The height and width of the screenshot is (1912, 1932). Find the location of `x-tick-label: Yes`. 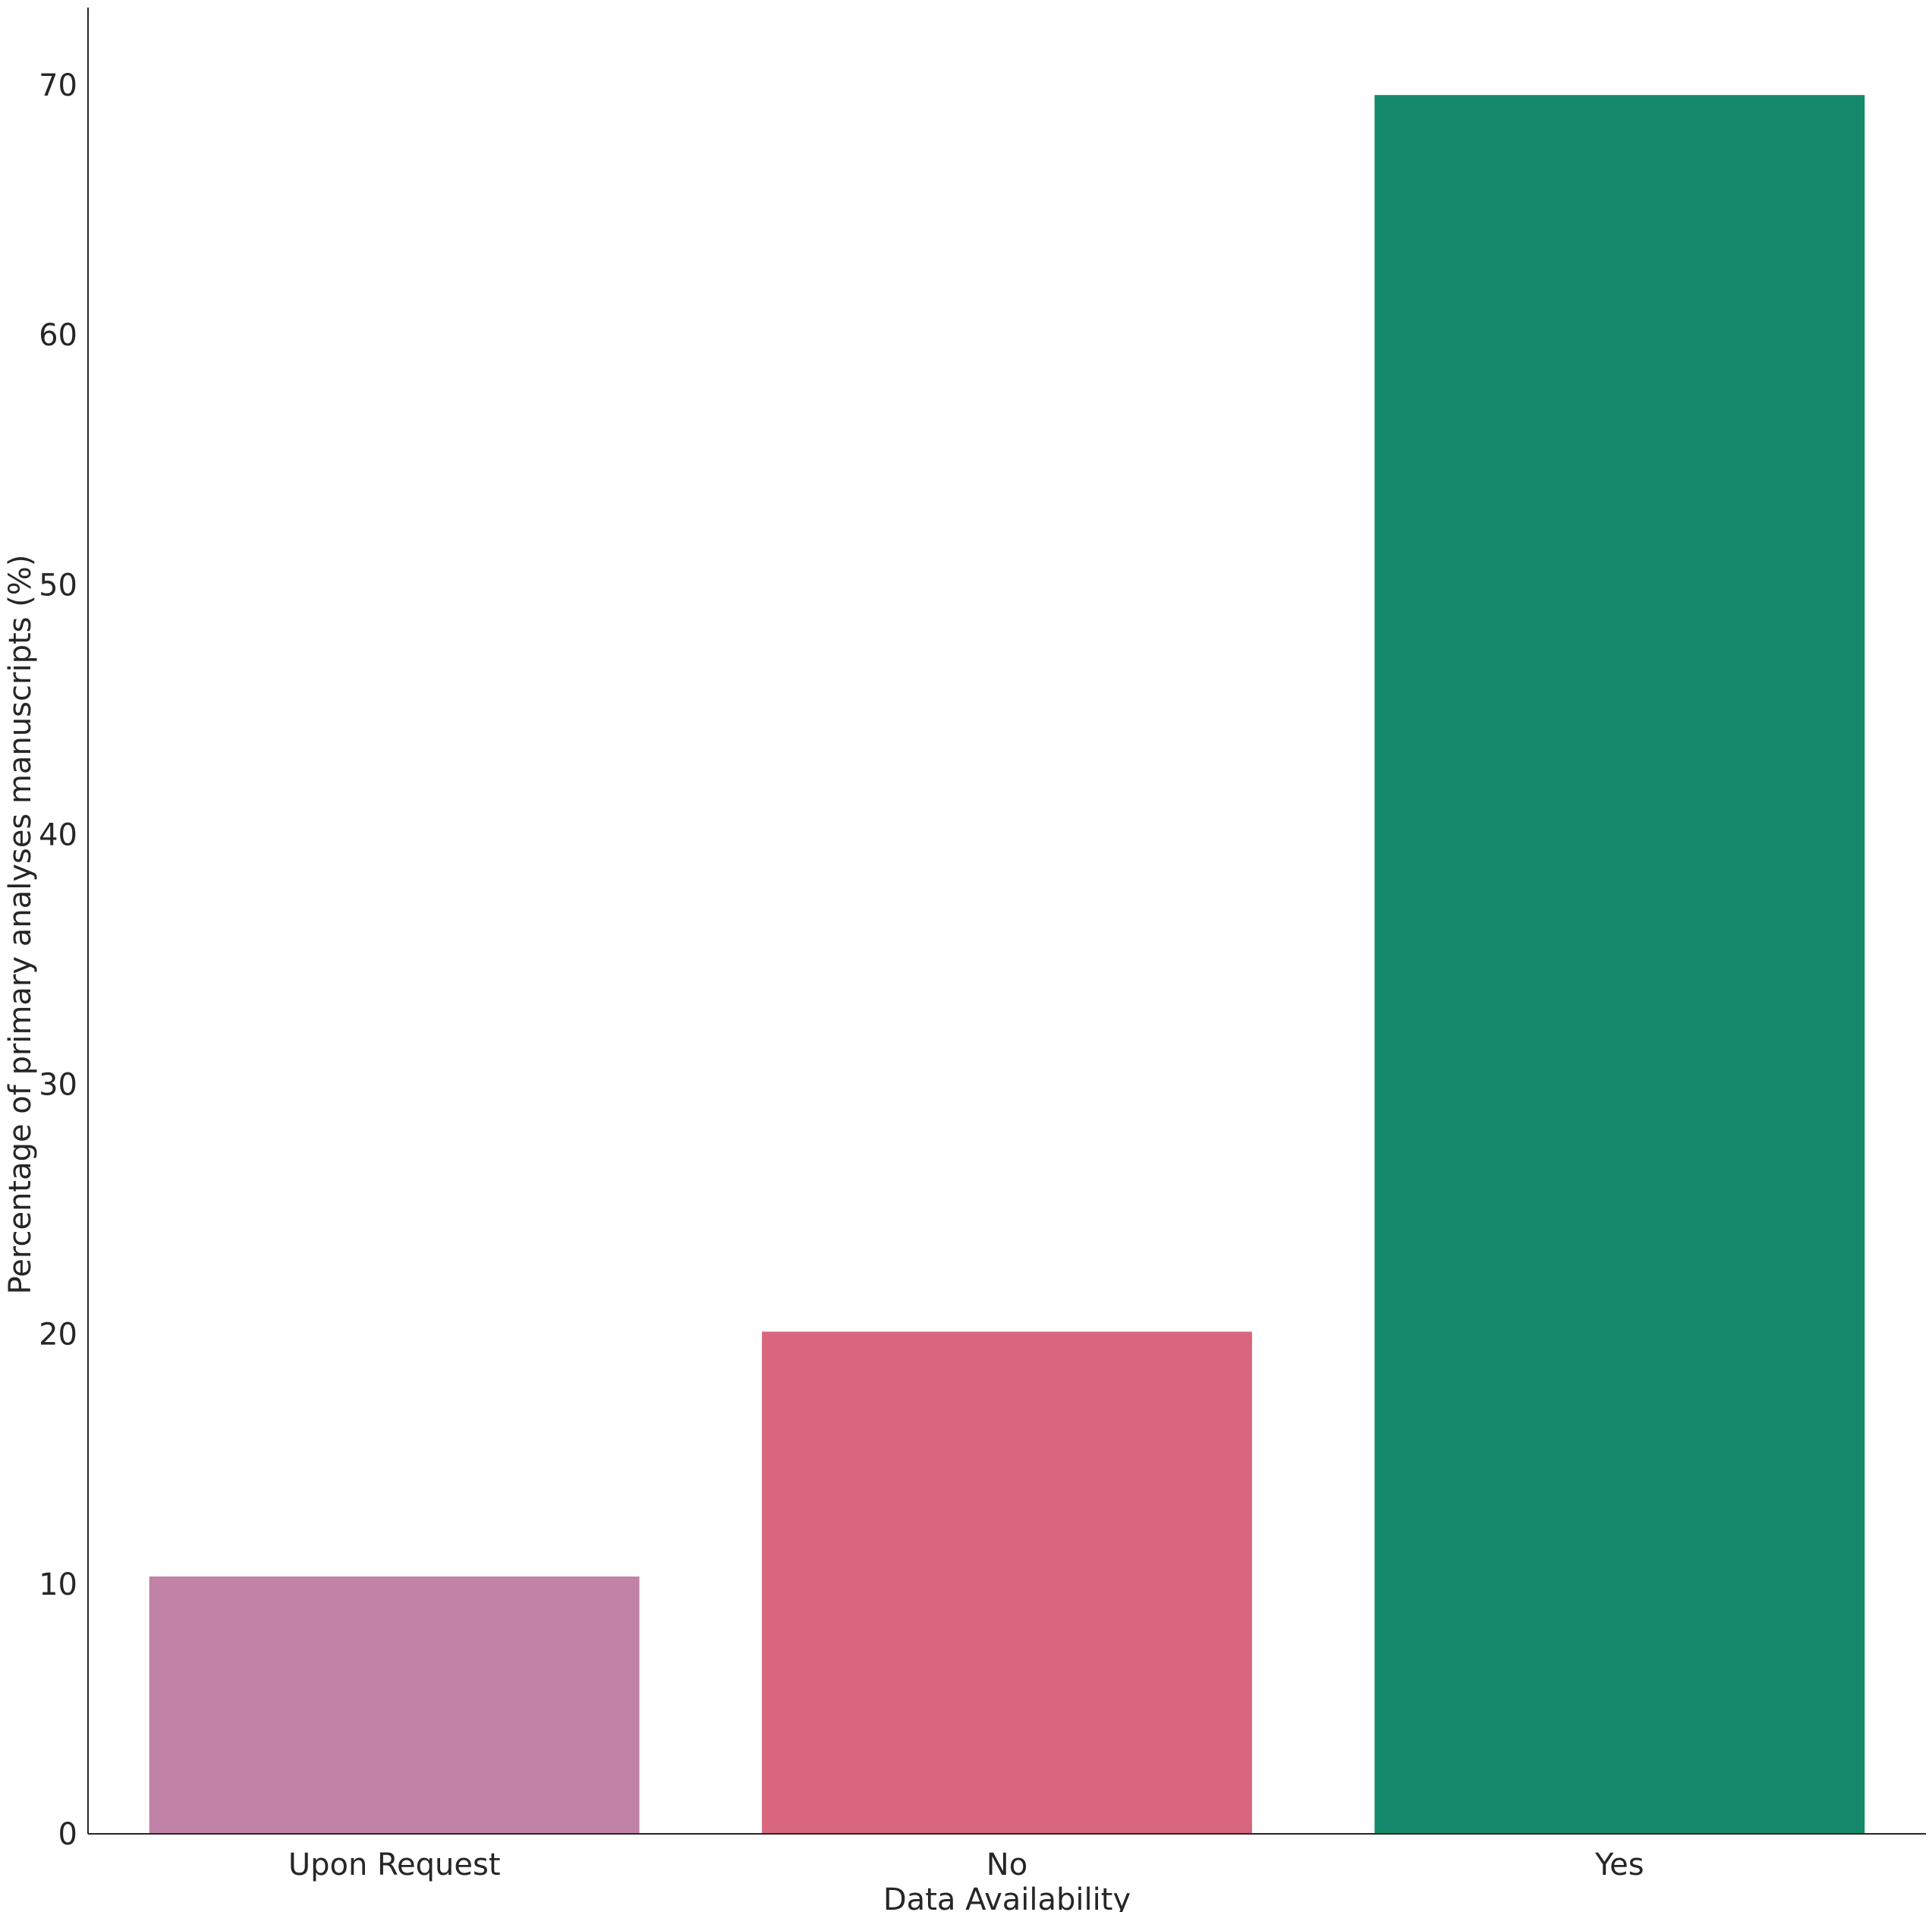

x-tick-label: Yes is located at coordinates (1619, 1864).